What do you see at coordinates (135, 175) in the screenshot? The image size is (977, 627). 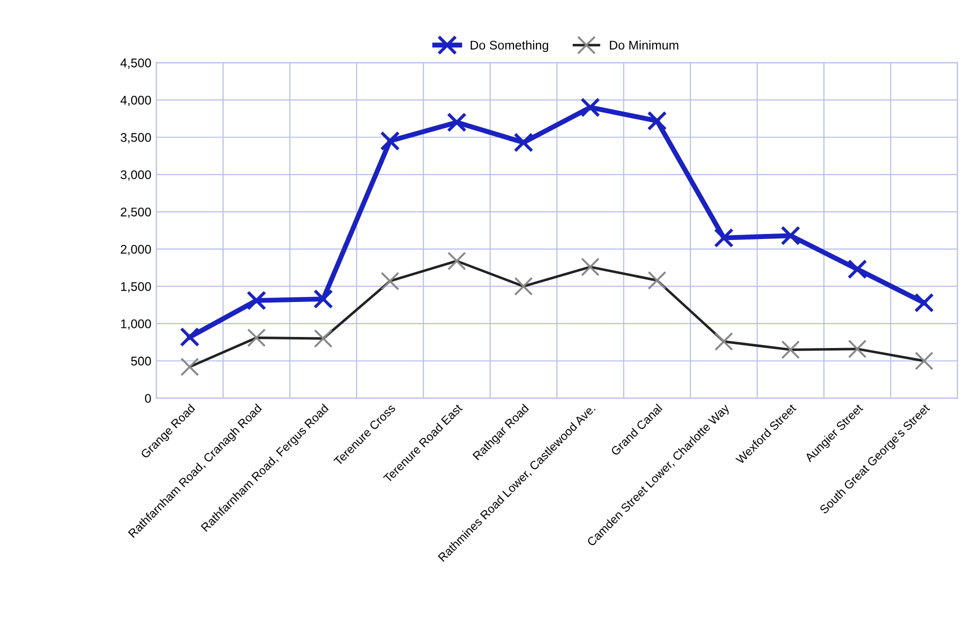 I see `y-tick-label: 3,000` at bounding box center [135, 175].